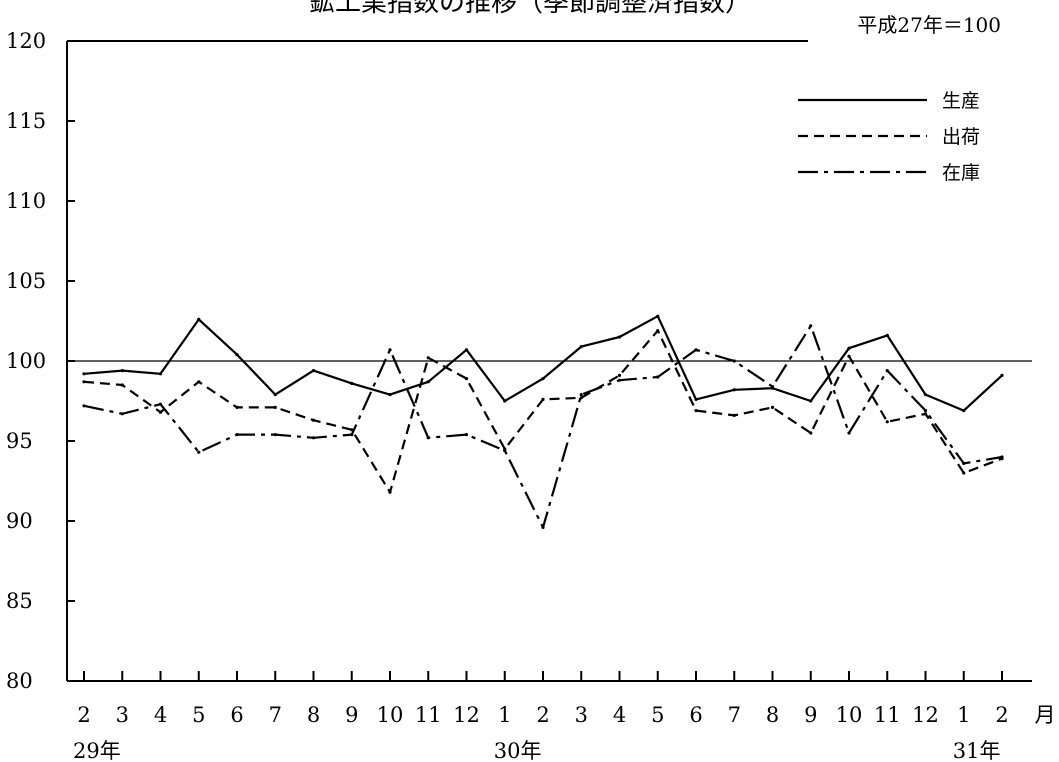 The height and width of the screenshot is (762, 1059). What do you see at coordinates (351, 715) in the screenshot?
I see `x-tick-label: 9` at bounding box center [351, 715].